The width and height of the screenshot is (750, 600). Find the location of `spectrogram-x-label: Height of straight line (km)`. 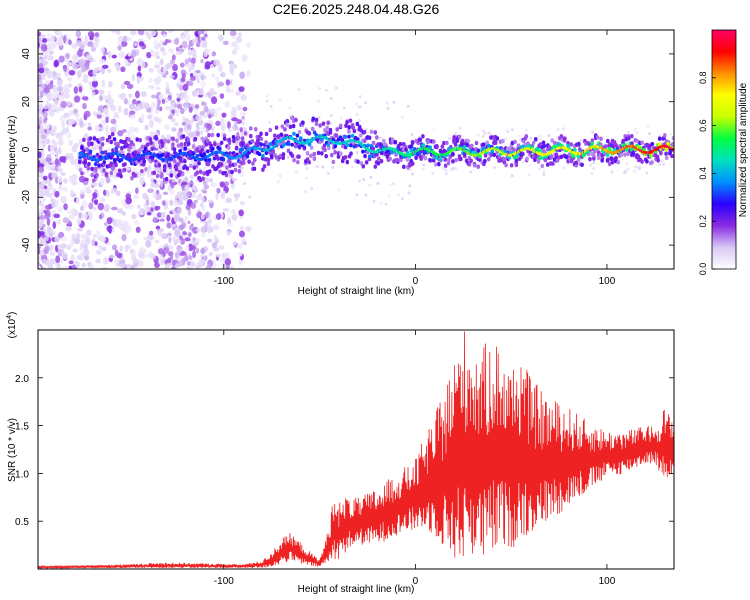

spectrogram-x-label: Height of straight line (km) is located at coordinates (356, 291).